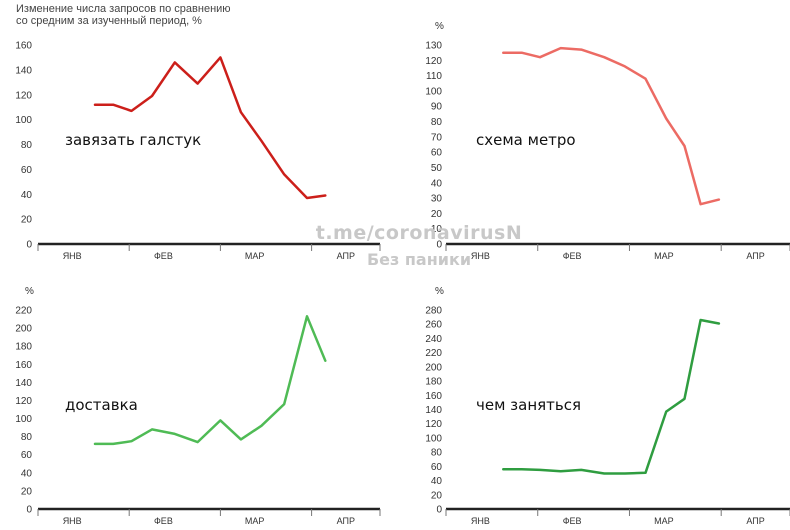 The image size is (790, 530). Describe the element at coordinates (433, 46) in the screenshot. I see `y-tick-label: 130` at that location.